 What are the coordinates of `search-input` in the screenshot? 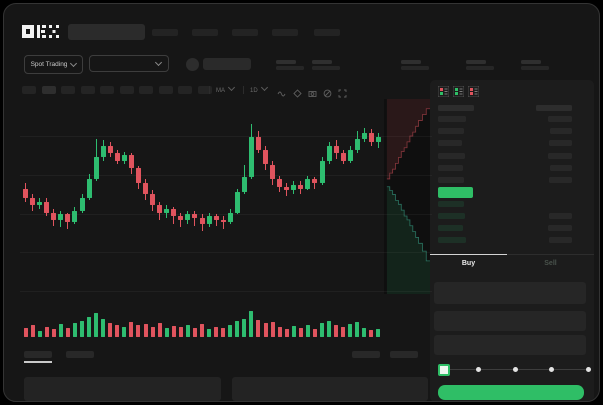 It's located at (106, 32).